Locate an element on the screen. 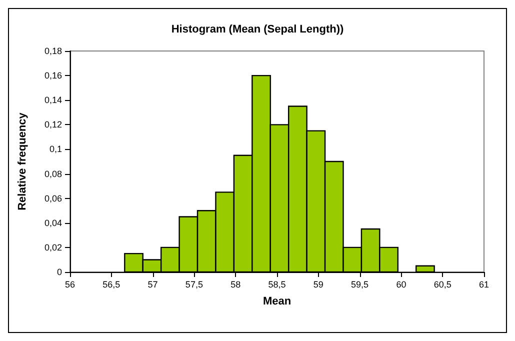  y-tick-label: 0,18 is located at coordinates (53, 51).